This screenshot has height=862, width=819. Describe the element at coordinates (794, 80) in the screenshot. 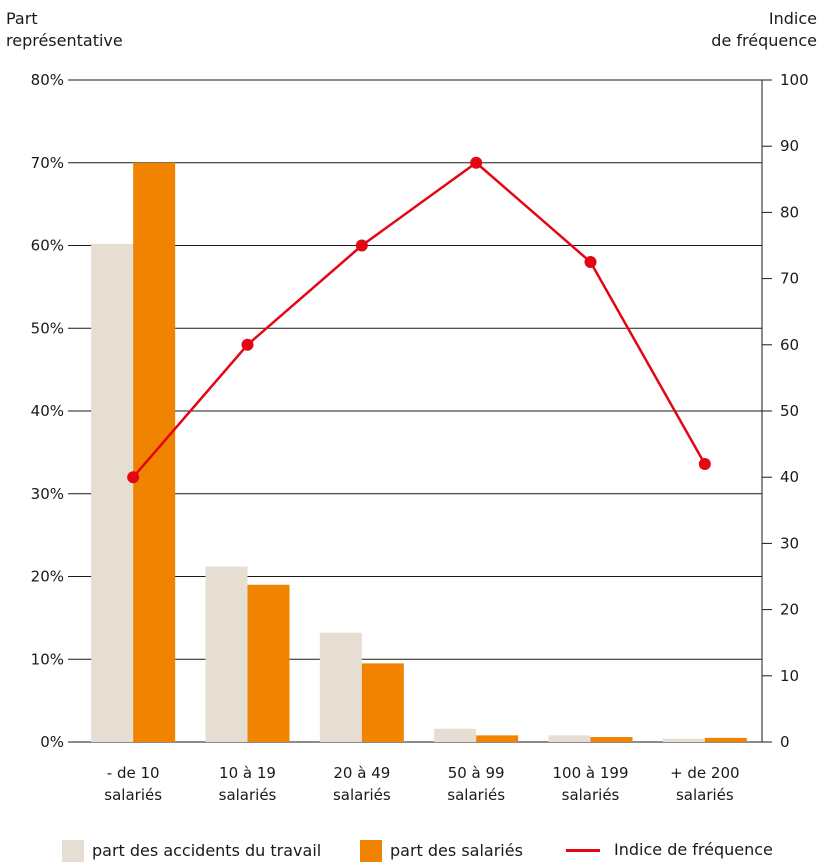

I see `right-tick-label: 100` at that location.